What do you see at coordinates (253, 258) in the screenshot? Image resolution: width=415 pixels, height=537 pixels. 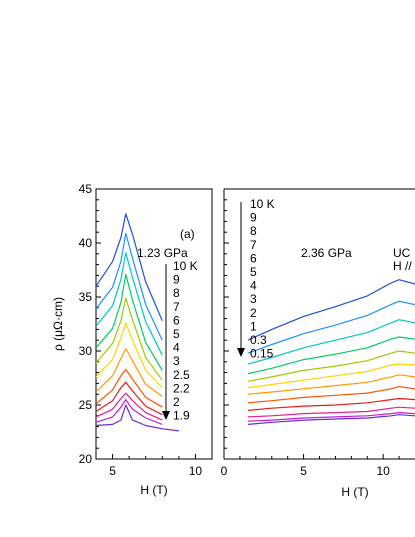 I see `panel-b-temperature-label: 6` at bounding box center [253, 258].